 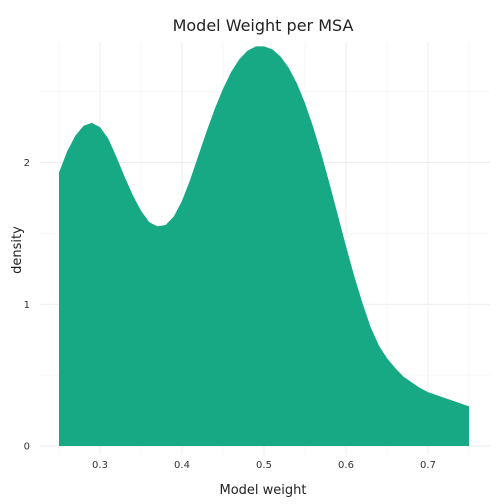 I want to click on x-tick-label: 0.3, so click(x=100, y=465).